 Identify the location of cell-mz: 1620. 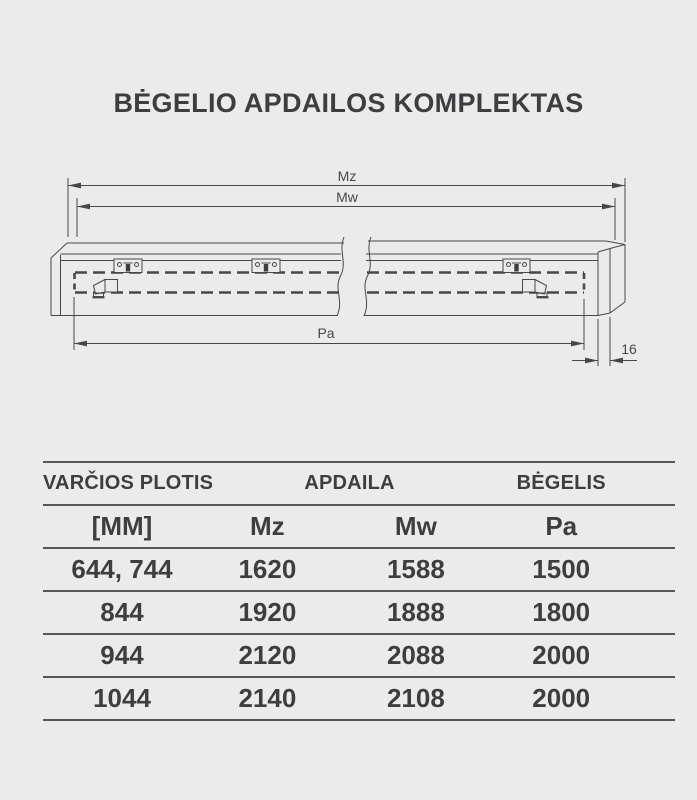
(267, 569).